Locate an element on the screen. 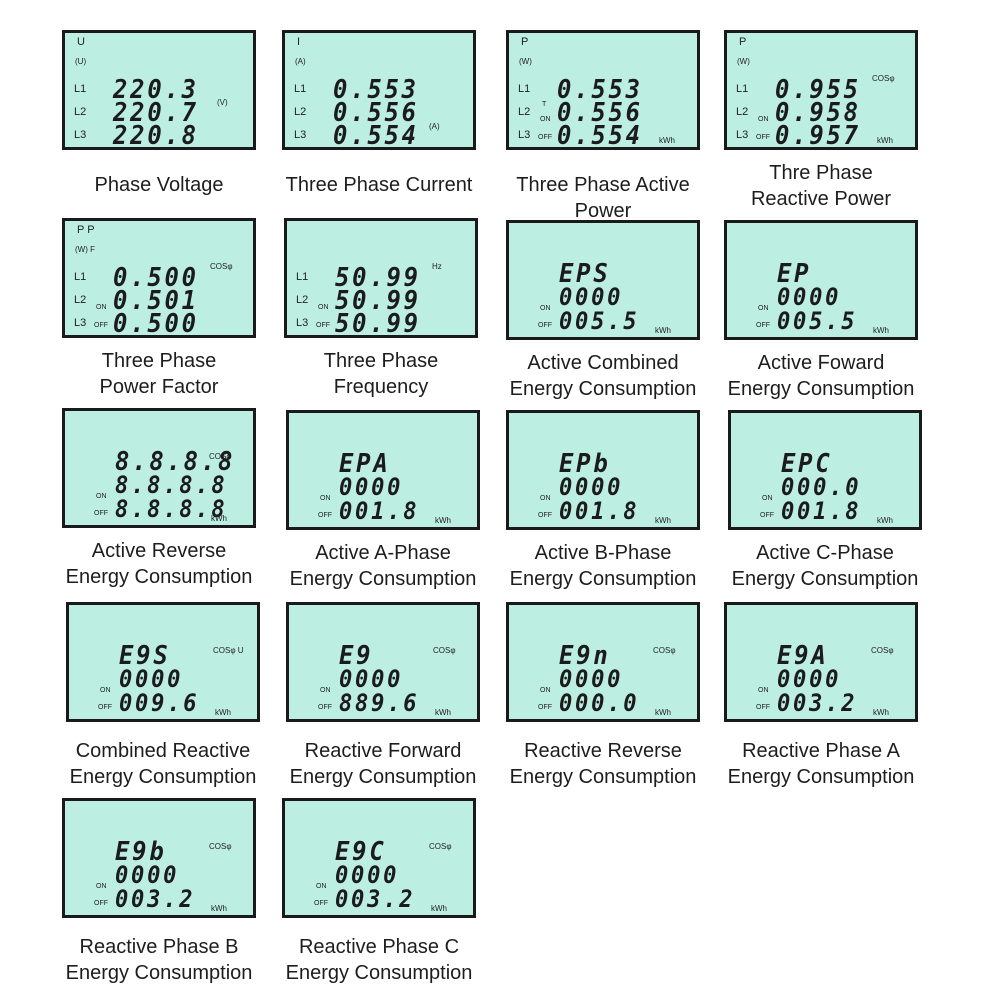 The width and height of the screenshot is (1000, 1000). lcd-mode-code: E9b is located at coordinates (141, 852).